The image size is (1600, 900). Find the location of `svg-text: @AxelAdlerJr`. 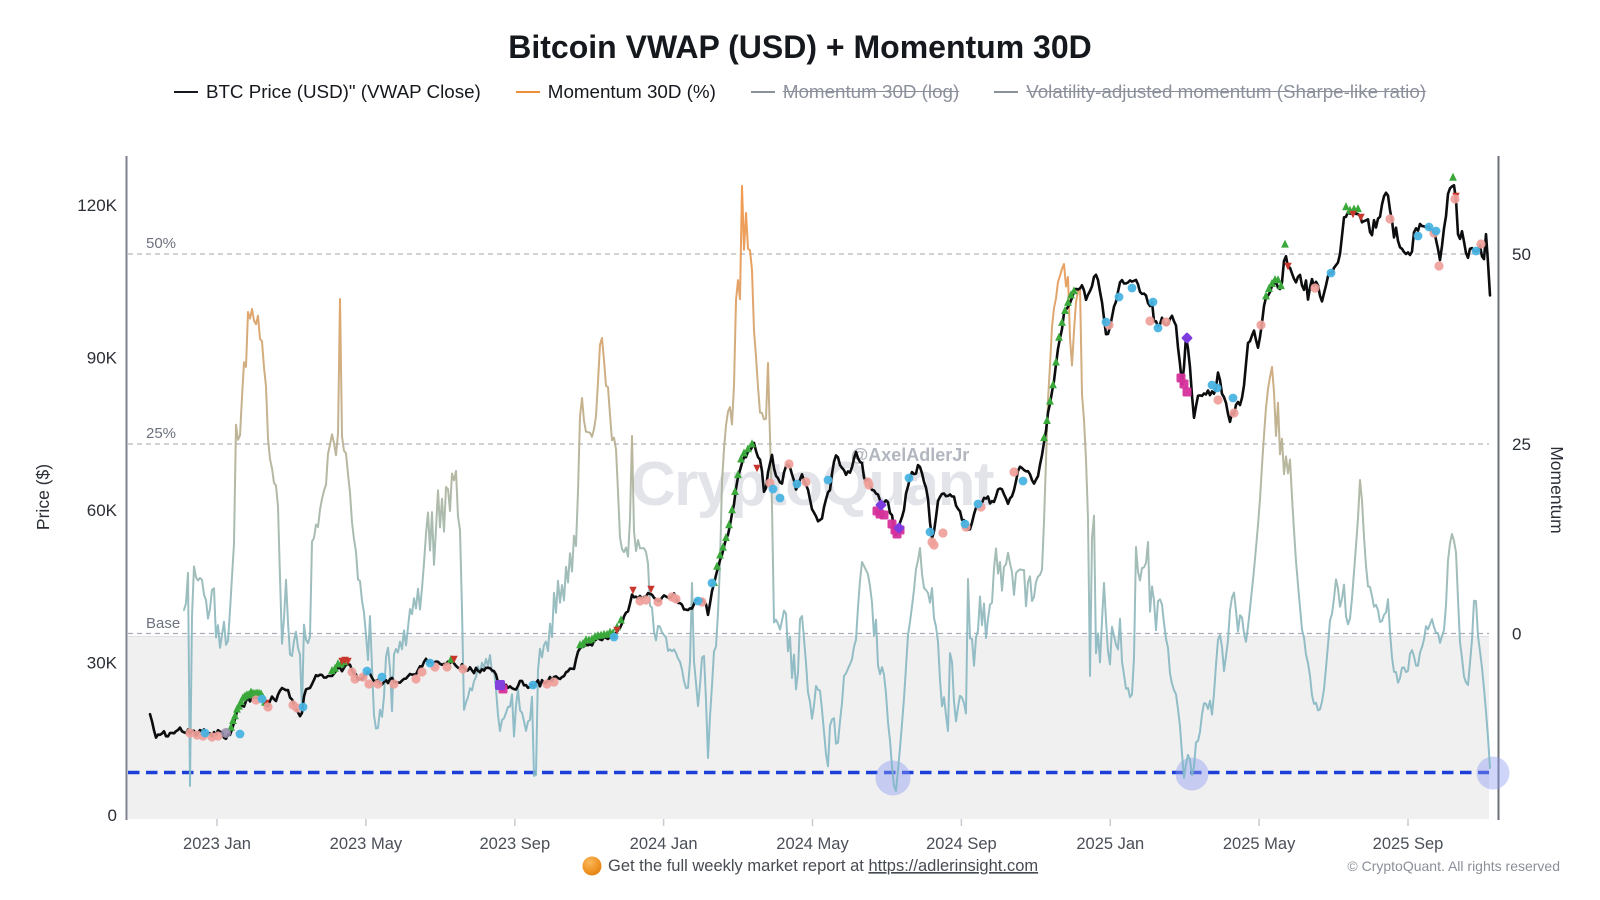

svg-text: @AxelAdlerJr is located at coordinates (910, 455).